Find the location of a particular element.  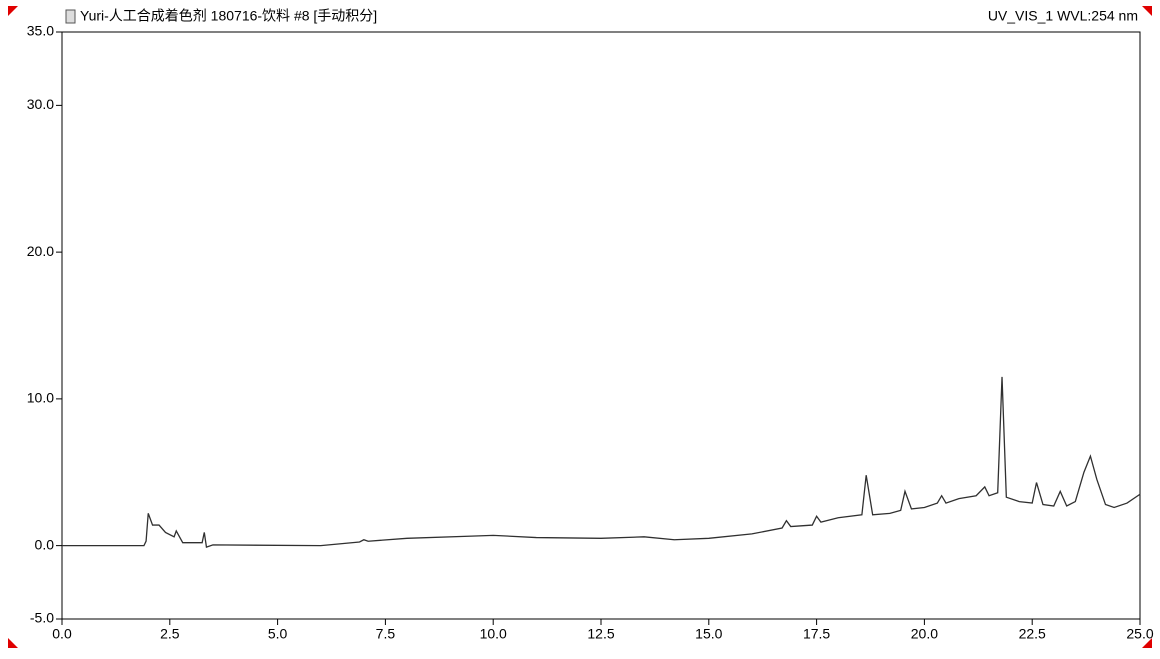

x-tick-label: 5.0 is located at coordinates (278, 634).